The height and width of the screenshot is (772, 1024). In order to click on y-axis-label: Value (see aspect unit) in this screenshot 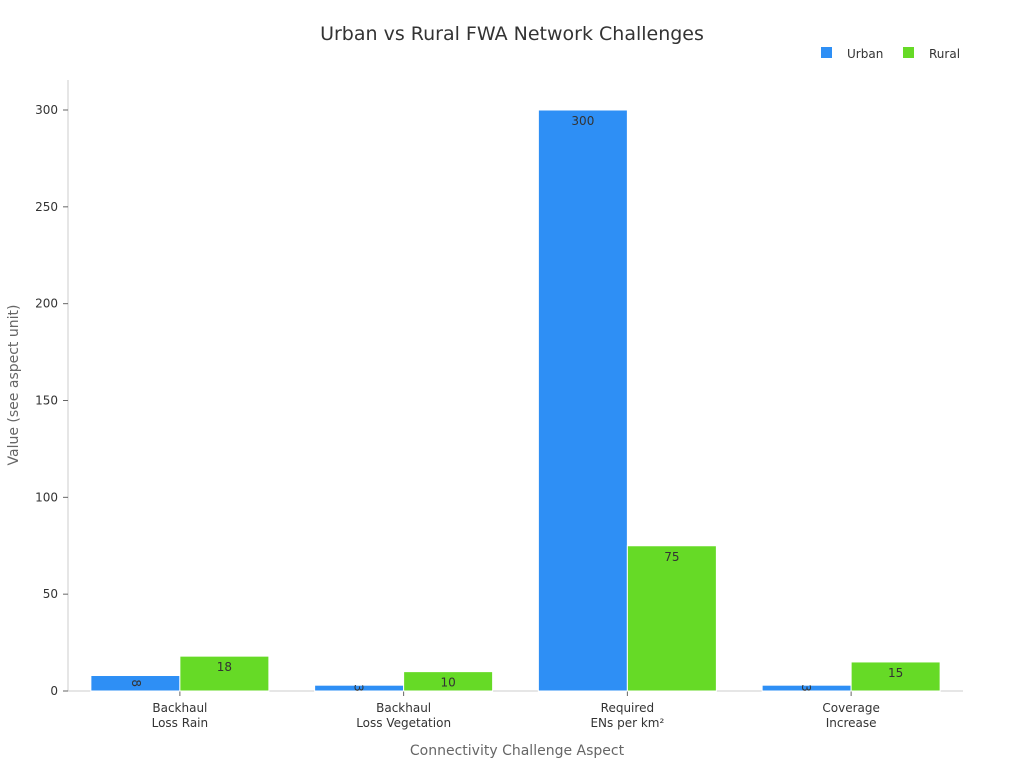, I will do `click(14, 385)`.